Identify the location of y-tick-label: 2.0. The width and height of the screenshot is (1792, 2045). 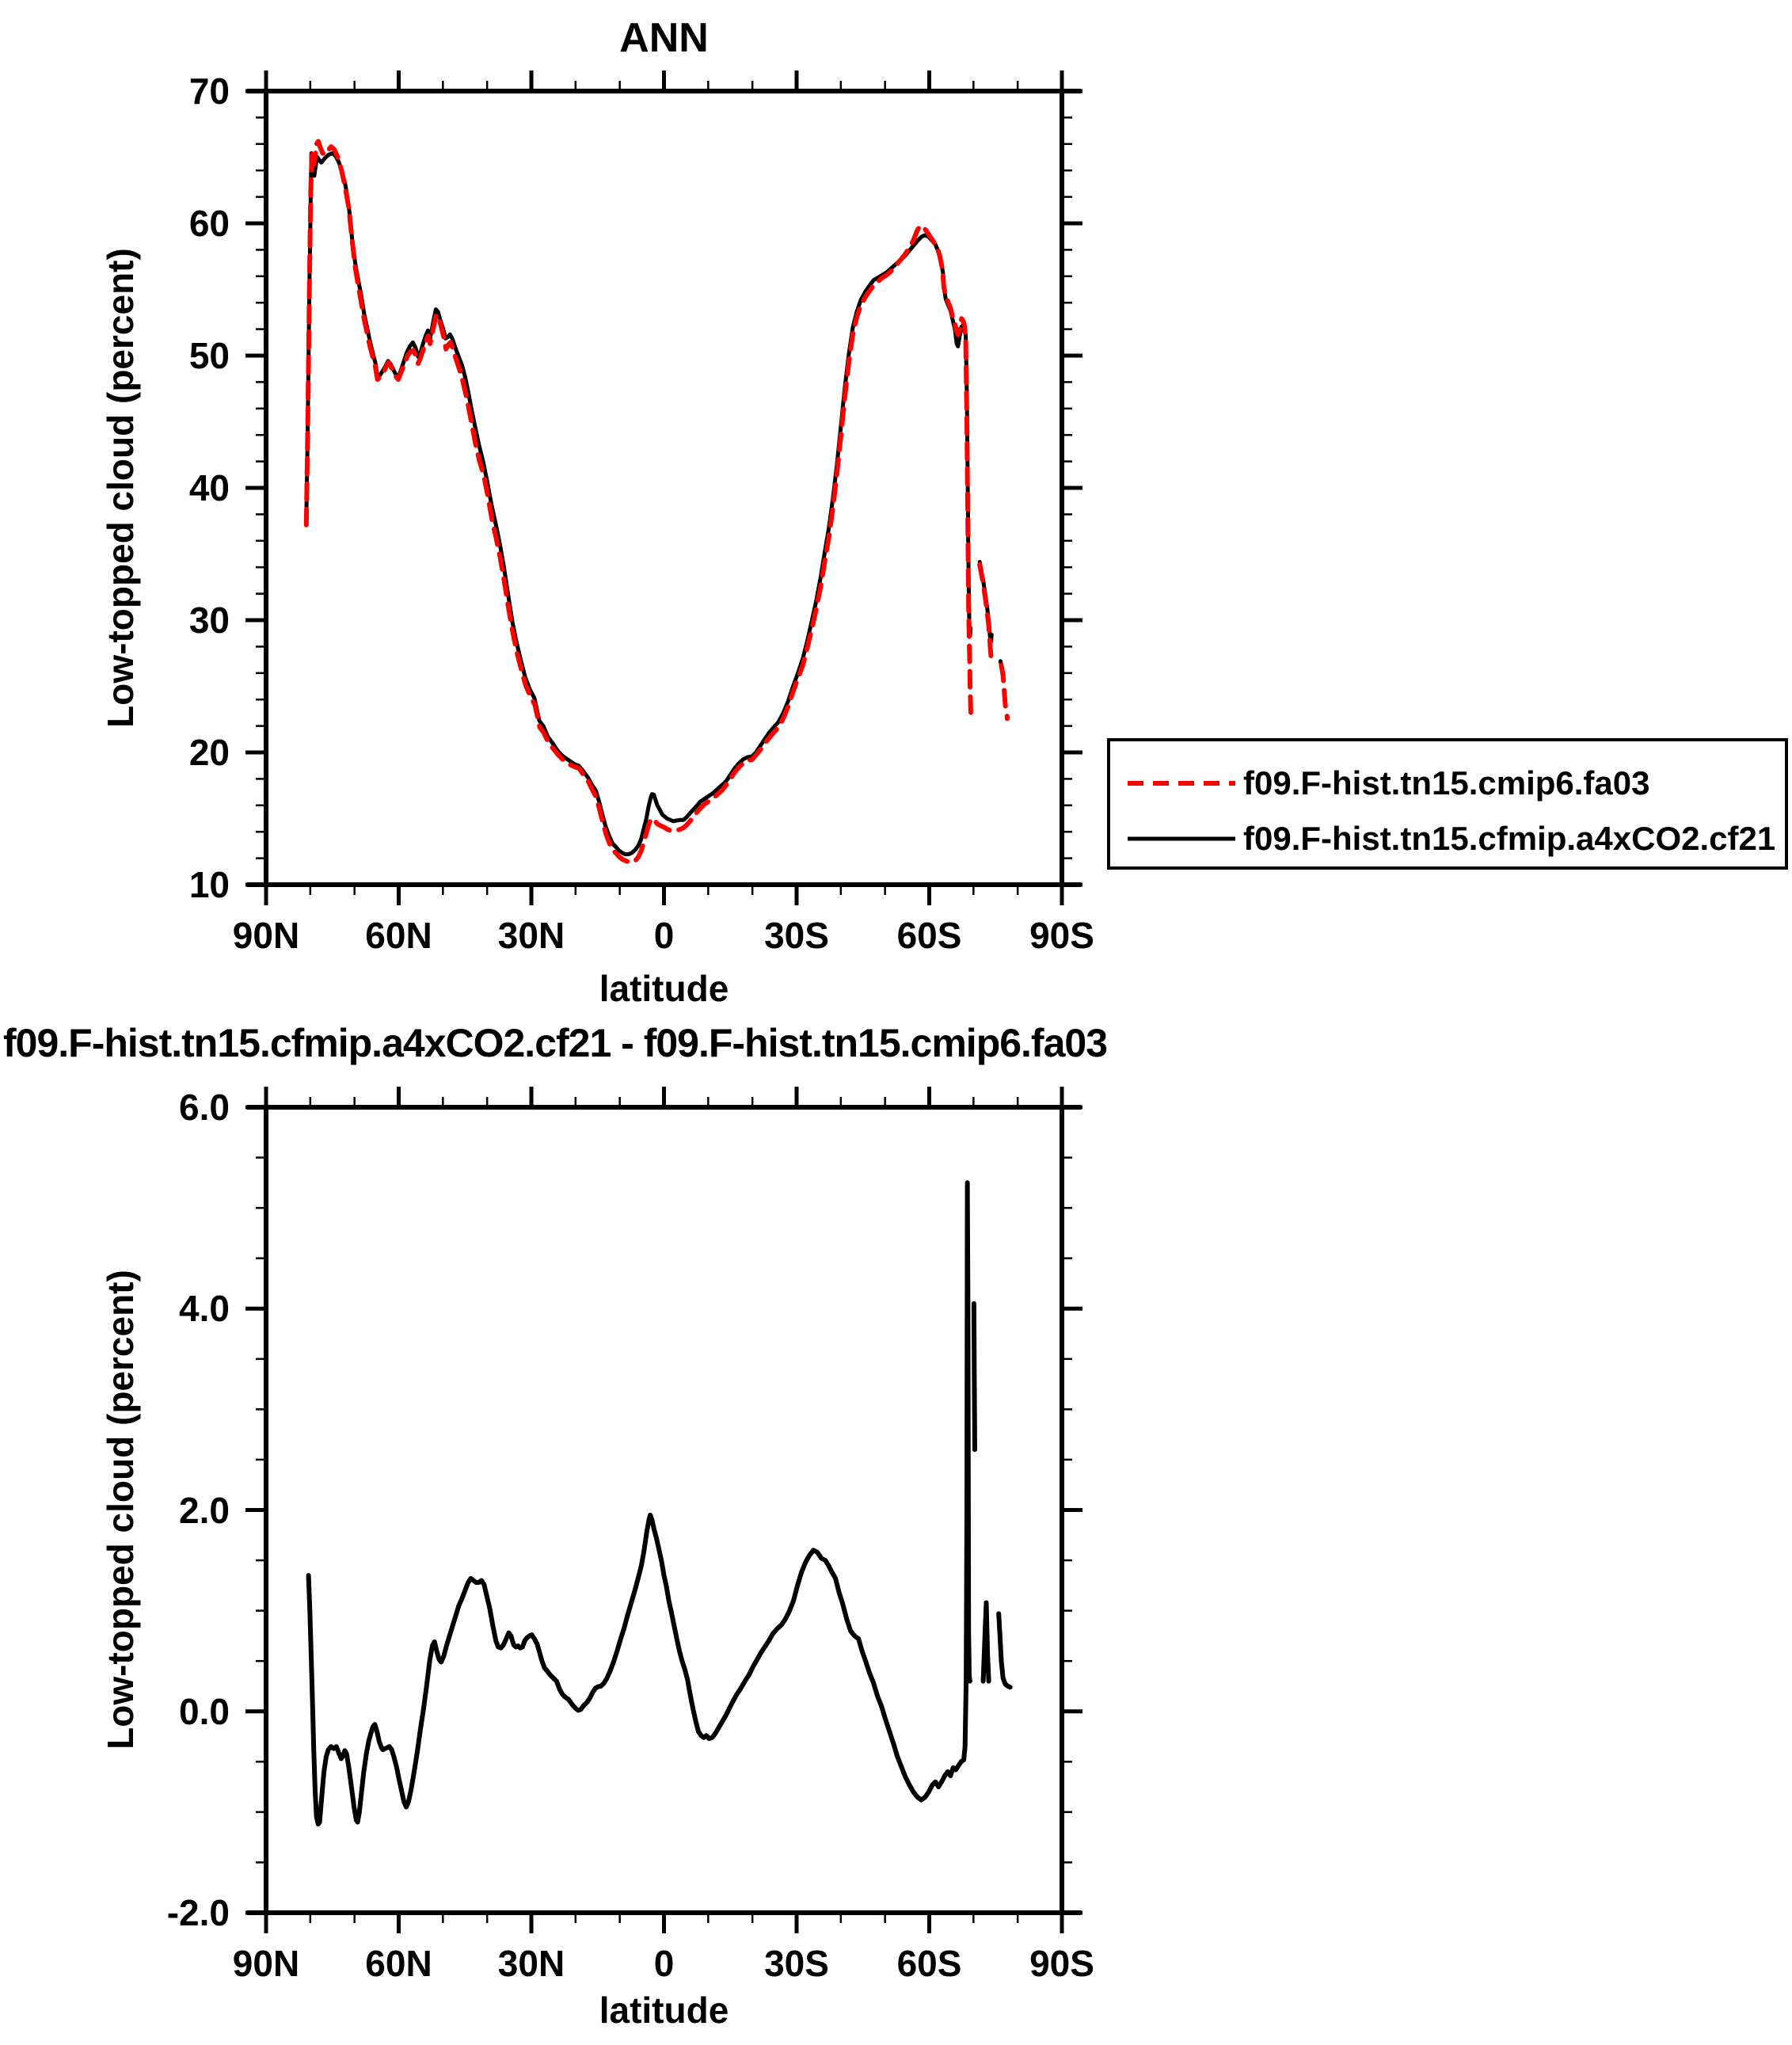
(204, 1510).